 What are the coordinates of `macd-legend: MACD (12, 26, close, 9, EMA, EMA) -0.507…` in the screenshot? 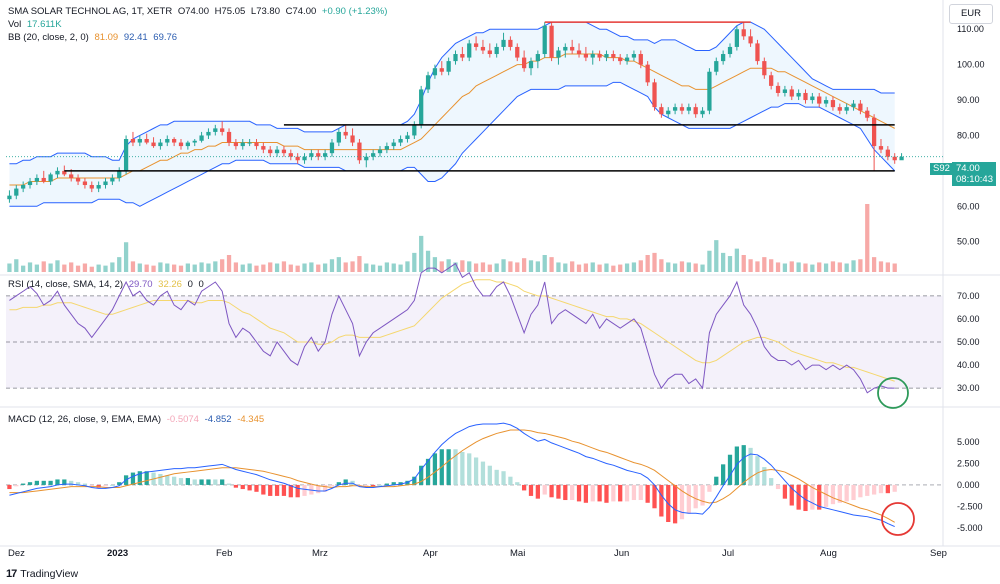 It's located at (137, 420).